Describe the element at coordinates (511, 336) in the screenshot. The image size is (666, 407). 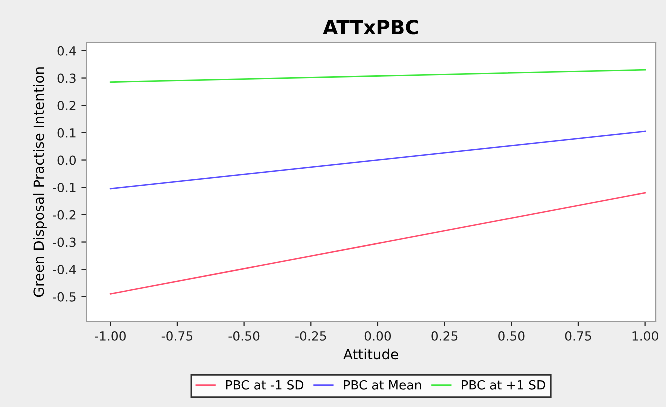
I see `x-tick-label: 0.50` at that location.